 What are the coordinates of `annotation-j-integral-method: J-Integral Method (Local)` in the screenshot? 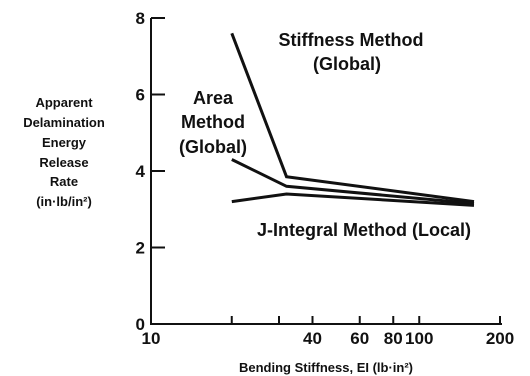 It's located at (364, 230).